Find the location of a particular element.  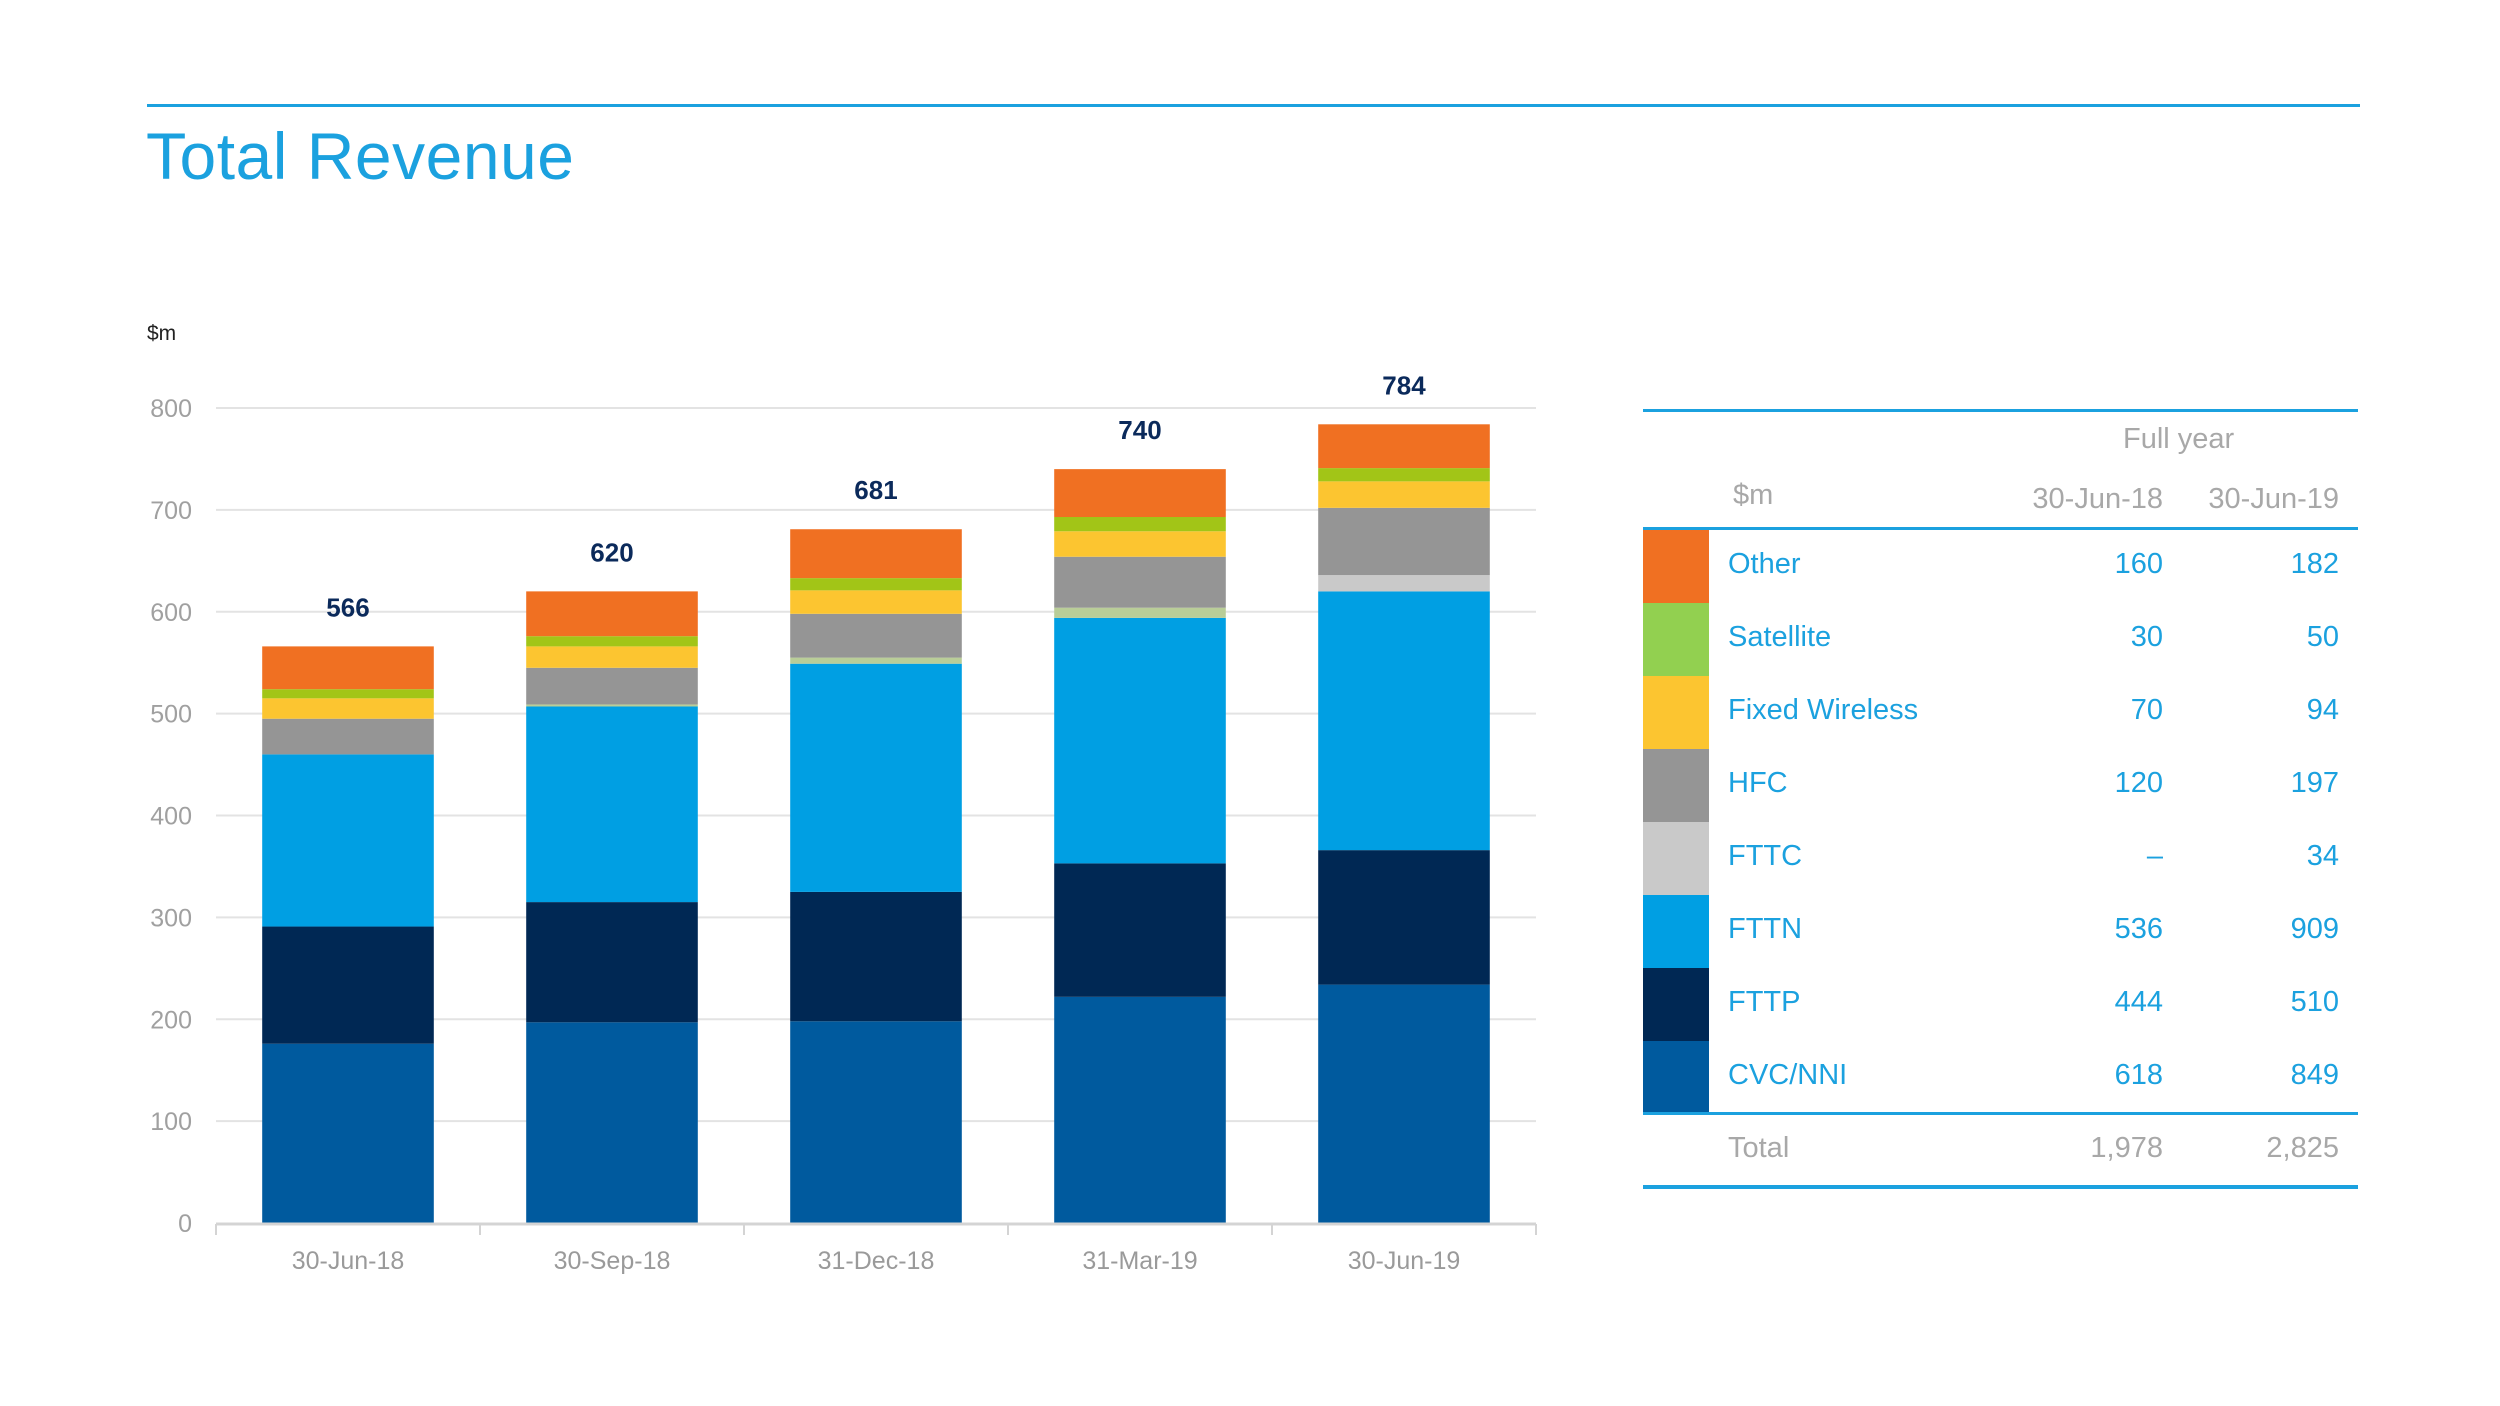

y-tick-label: 300 is located at coordinates (171, 918).